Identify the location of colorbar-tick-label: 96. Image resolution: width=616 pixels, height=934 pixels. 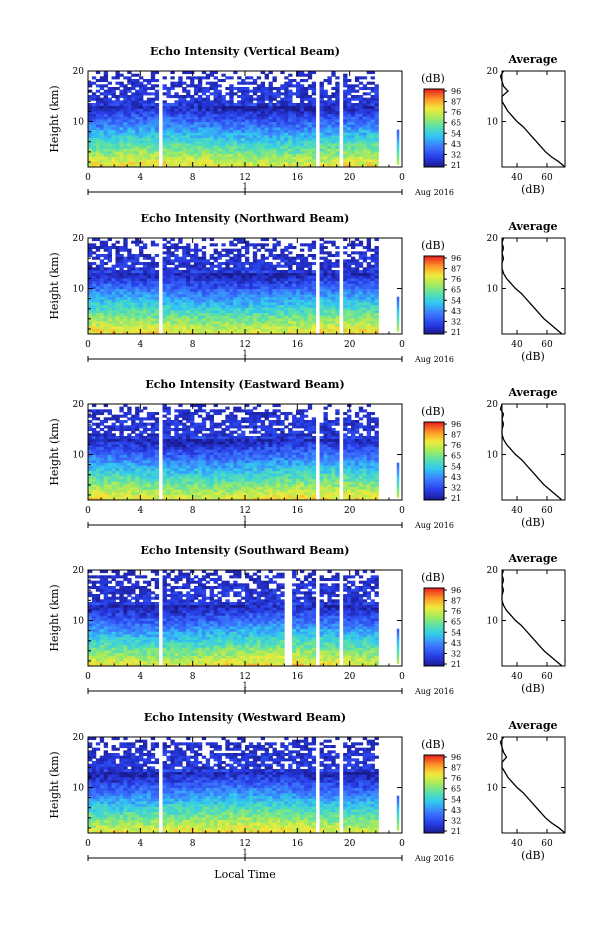
(456, 258).